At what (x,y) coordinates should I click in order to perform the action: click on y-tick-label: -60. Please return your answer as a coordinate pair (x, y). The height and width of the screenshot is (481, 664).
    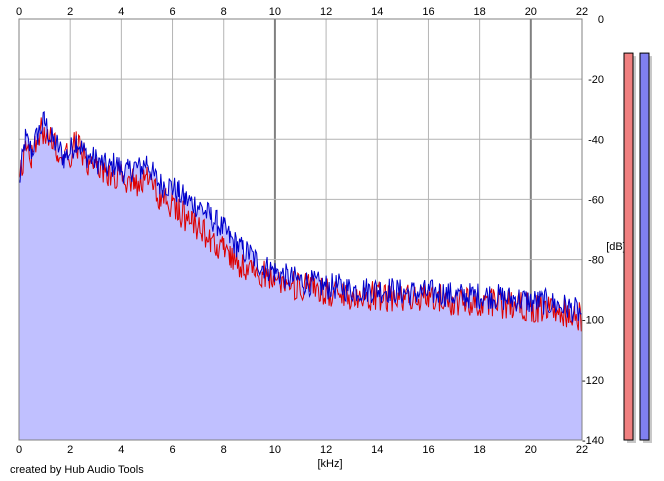
    Looking at the image, I should click on (596, 200).